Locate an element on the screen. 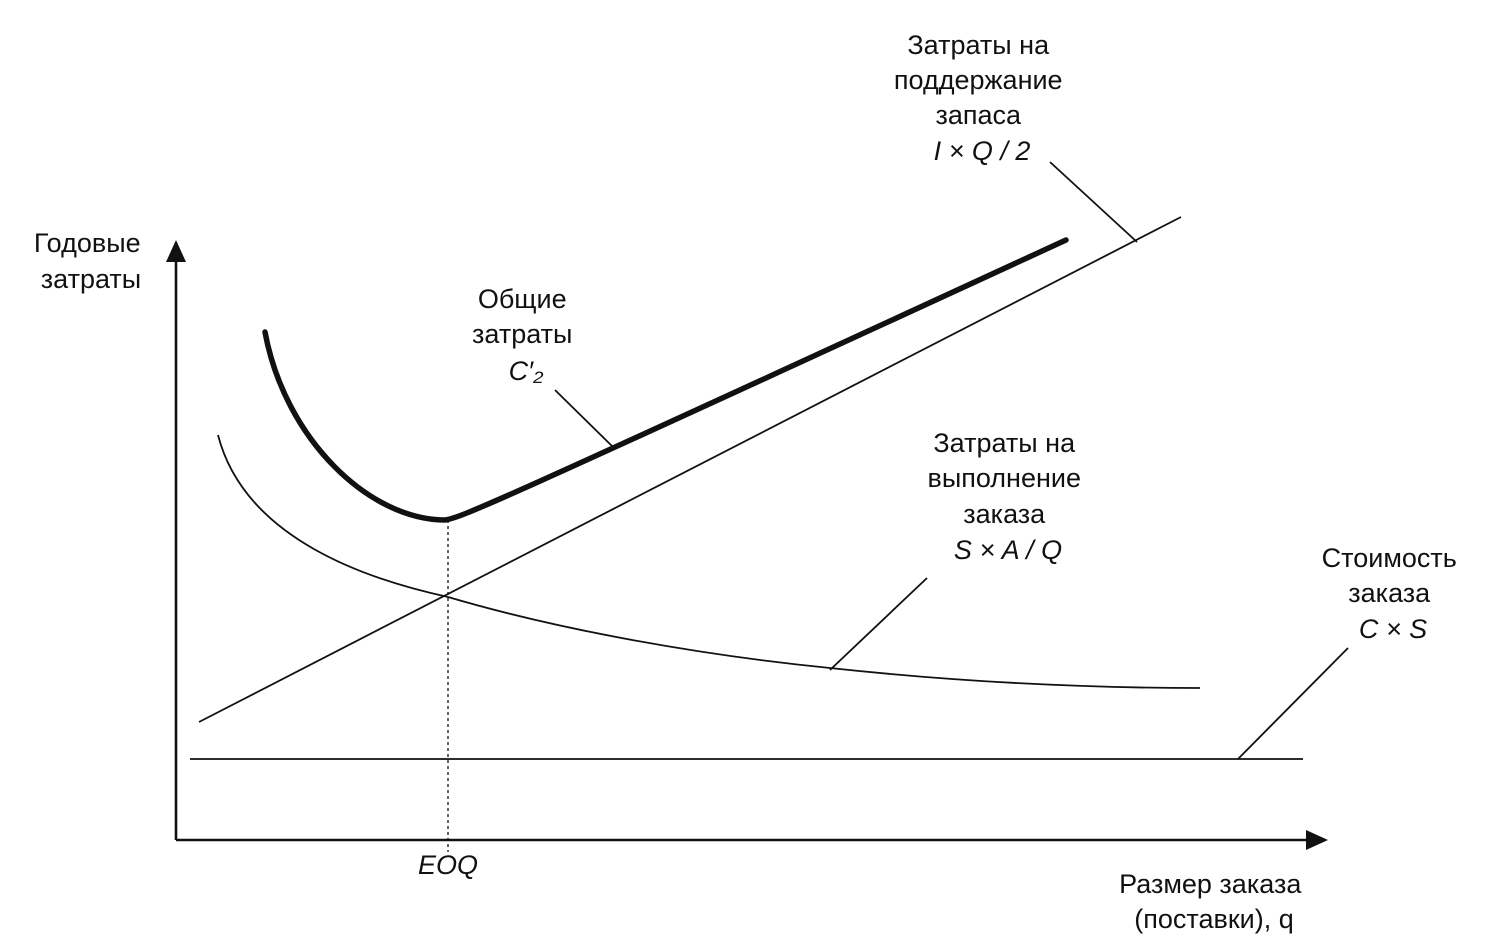  ordering-callout-line is located at coordinates (878, 624).